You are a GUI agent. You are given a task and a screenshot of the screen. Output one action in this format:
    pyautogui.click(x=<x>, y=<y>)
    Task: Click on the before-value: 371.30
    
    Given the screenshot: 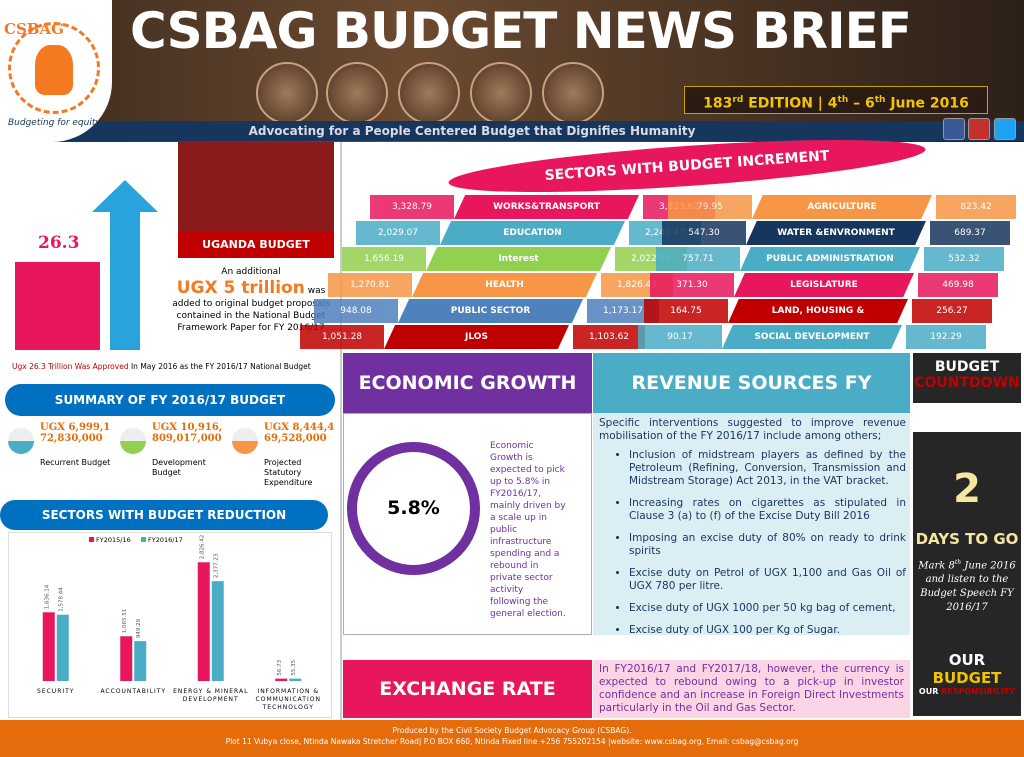 What is the action you would take?
    pyautogui.click(x=692, y=285)
    